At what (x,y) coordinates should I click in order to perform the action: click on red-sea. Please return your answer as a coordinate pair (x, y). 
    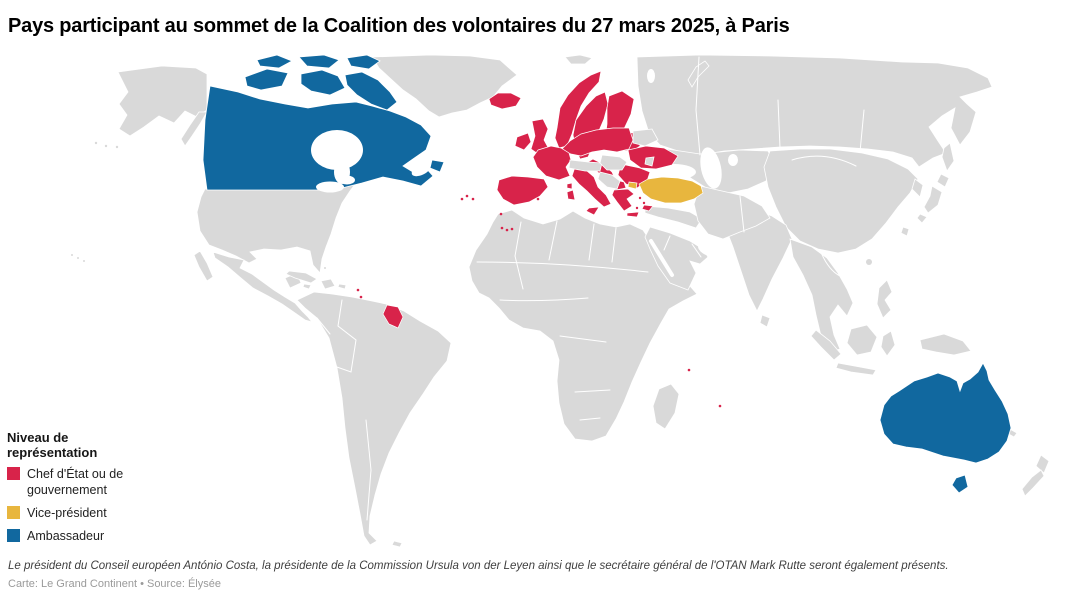
    Looking at the image, I should click on (661, 258).